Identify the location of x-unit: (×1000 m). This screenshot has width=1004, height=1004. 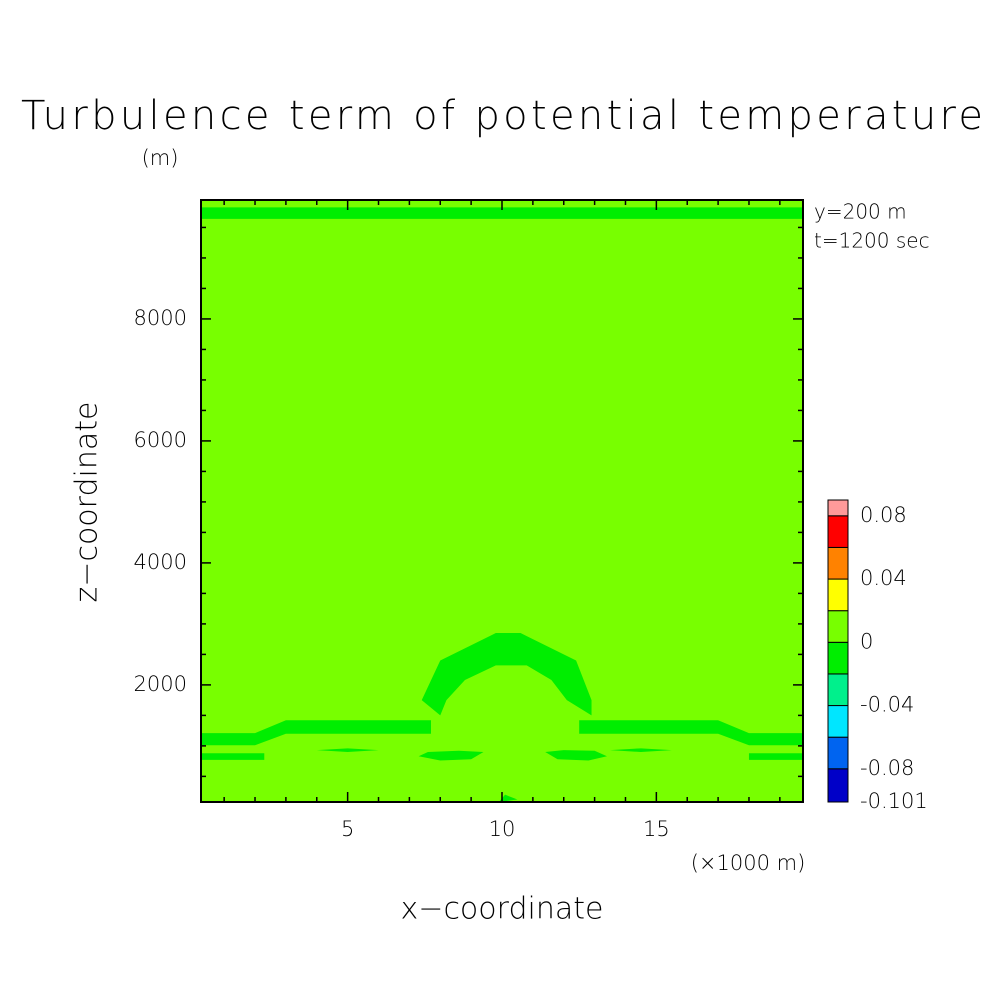
(748, 863).